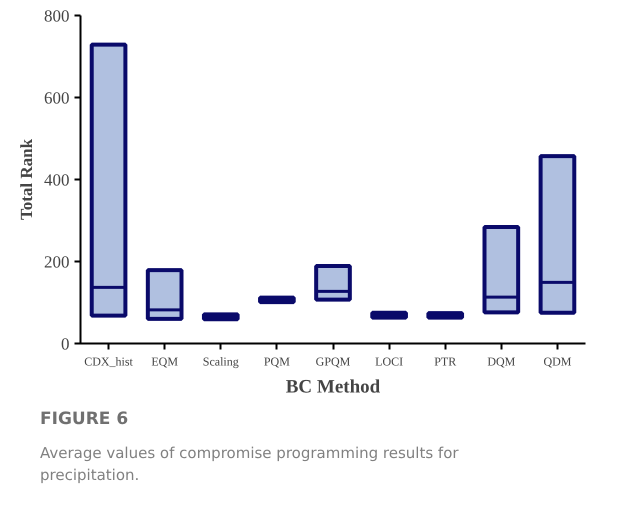 The width and height of the screenshot is (643, 521). What do you see at coordinates (389, 361) in the screenshot?
I see `x-tick-label: LOCI` at bounding box center [389, 361].